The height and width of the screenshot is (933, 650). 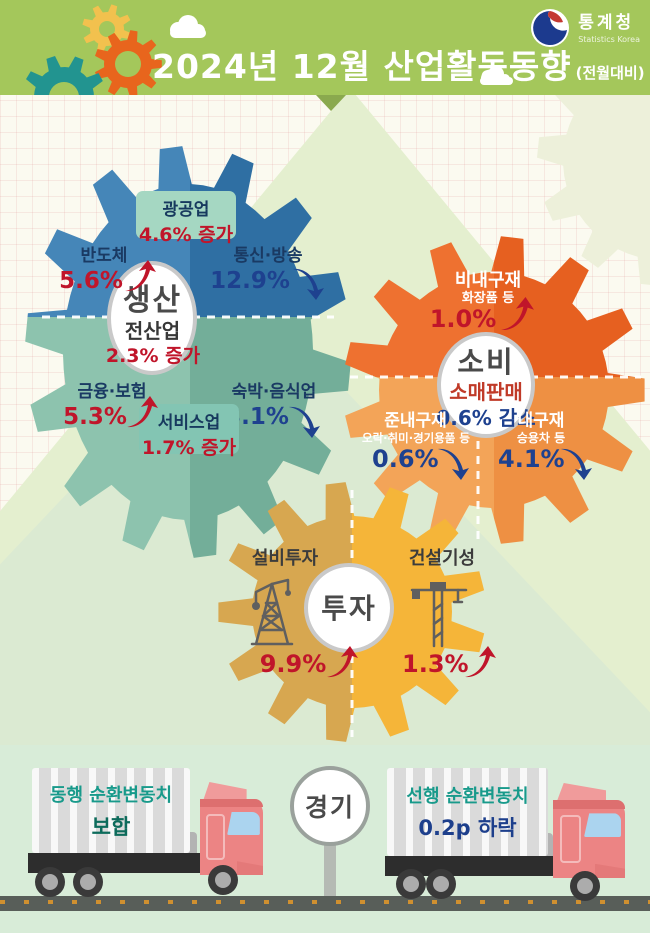 What do you see at coordinates (349, 608) in the screenshot?
I see `investment-title: 투자` at bounding box center [349, 608].